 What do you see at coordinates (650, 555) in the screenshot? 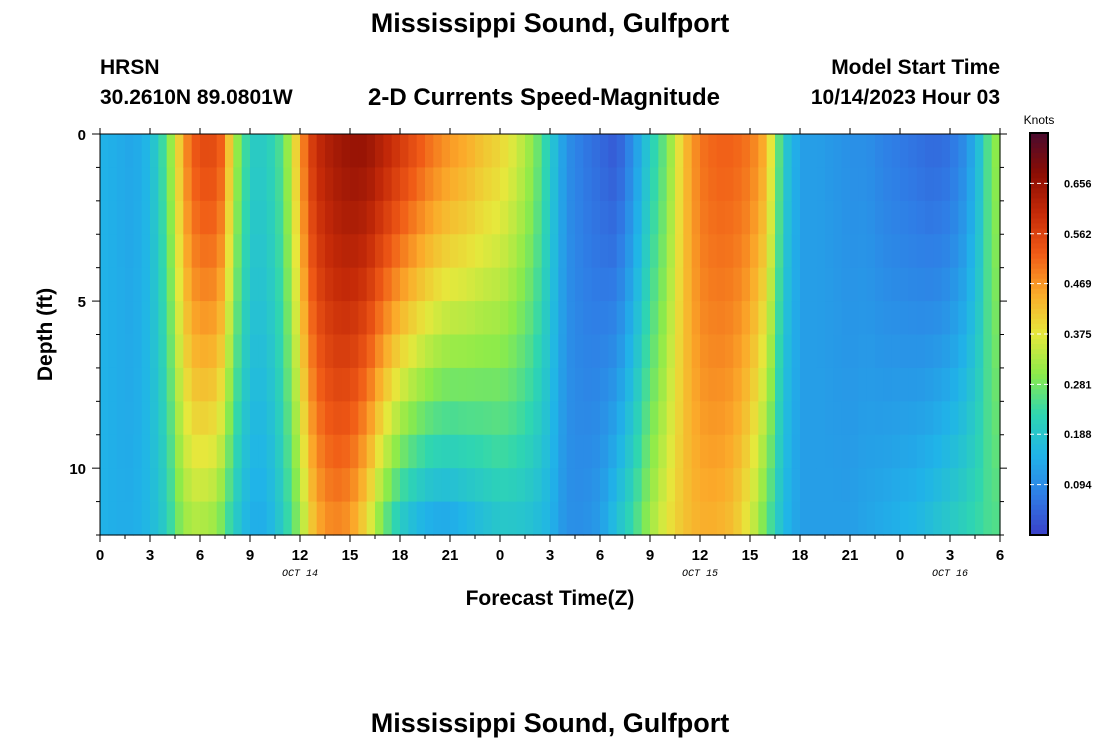
I see `x-tick-label: 9` at bounding box center [650, 555].